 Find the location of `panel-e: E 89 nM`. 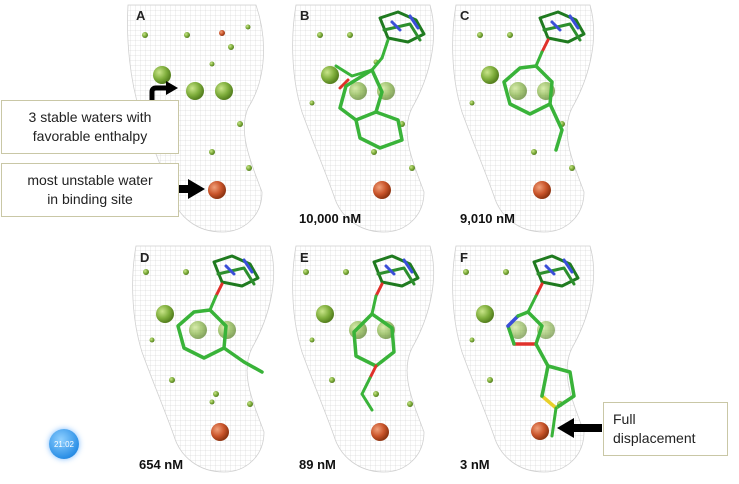

panel-e: E 89 nM is located at coordinates (363, 359).